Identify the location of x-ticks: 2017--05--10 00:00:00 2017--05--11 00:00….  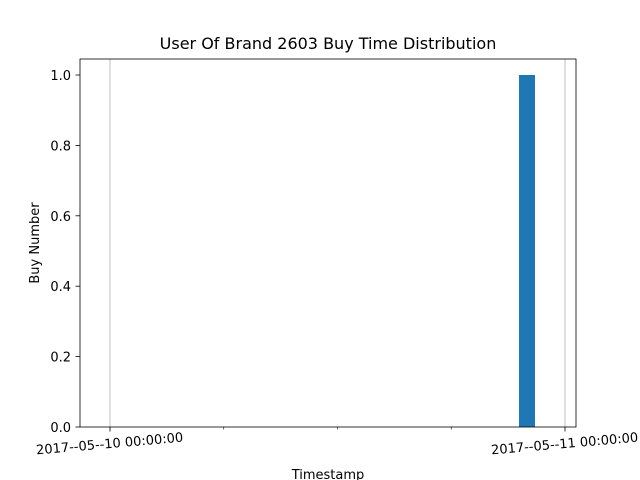
(337, 442).